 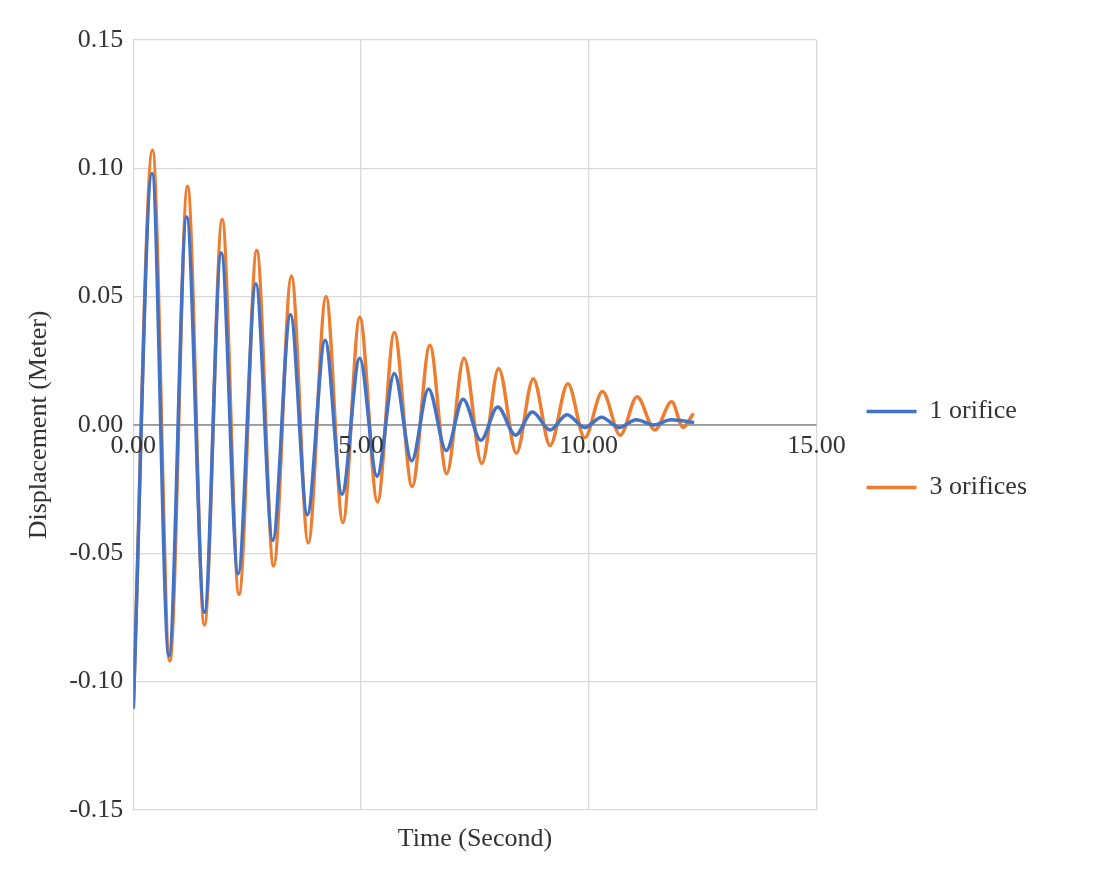 What do you see at coordinates (96, 552) in the screenshot?
I see `y-tick-label: -0.05` at bounding box center [96, 552].